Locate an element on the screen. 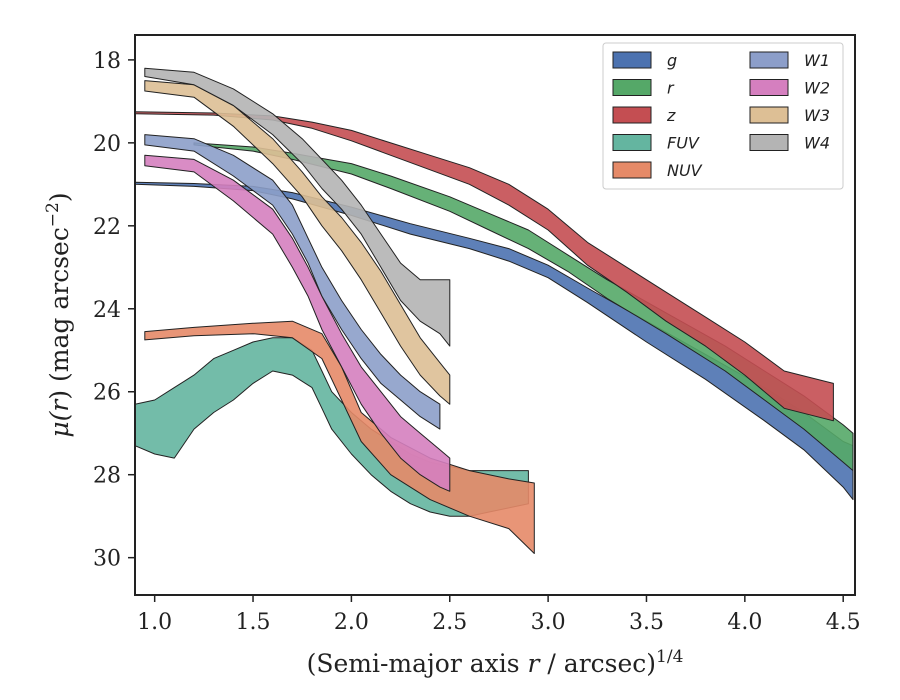  legend-label-fuv: FUV is located at coordinates (683, 143).